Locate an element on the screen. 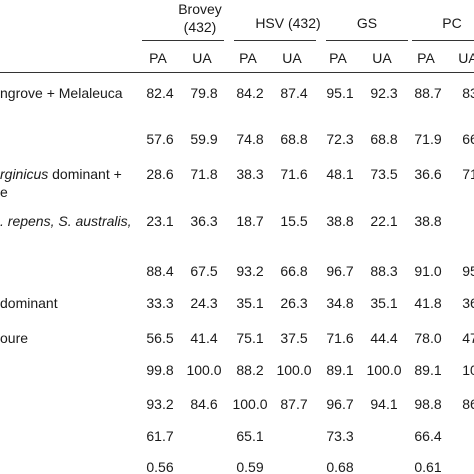 This screenshot has width=474, height=474. table-cell: 56.5 is located at coordinates (160, 338).